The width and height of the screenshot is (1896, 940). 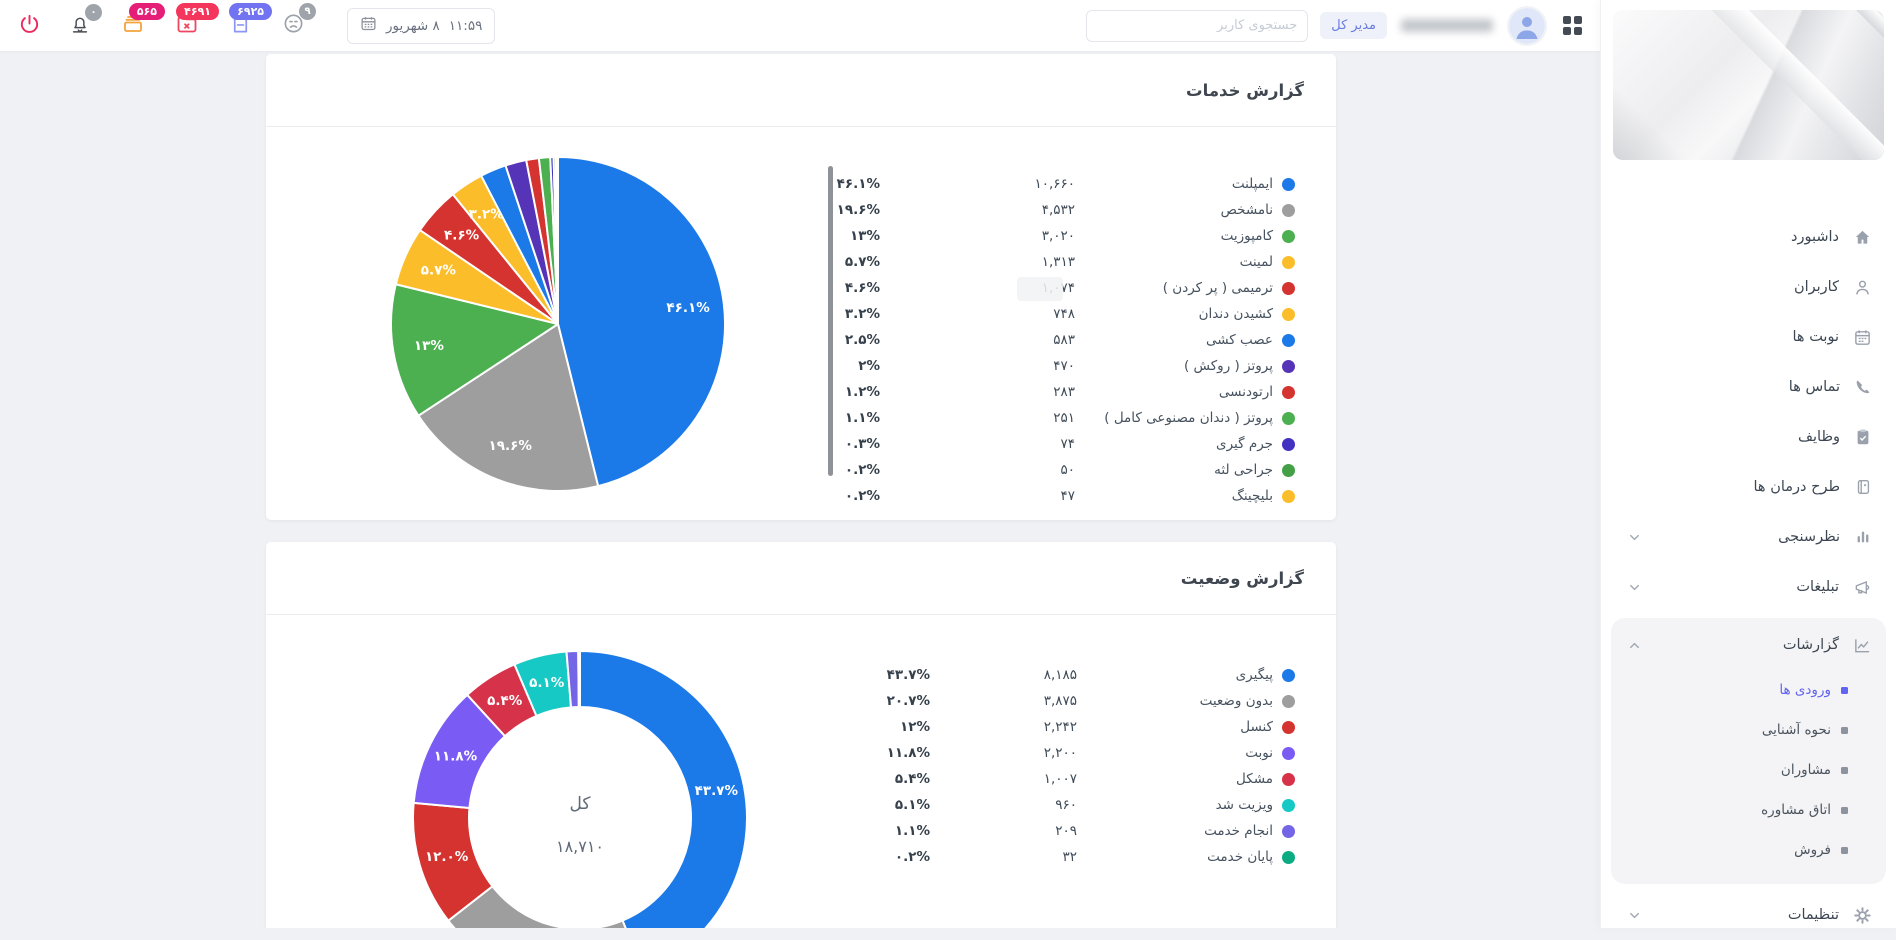 What do you see at coordinates (1060, 857) in the screenshot?
I see `legend-row: ۰.۲% ۳۲ پایان خدمت` at bounding box center [1060, 857].